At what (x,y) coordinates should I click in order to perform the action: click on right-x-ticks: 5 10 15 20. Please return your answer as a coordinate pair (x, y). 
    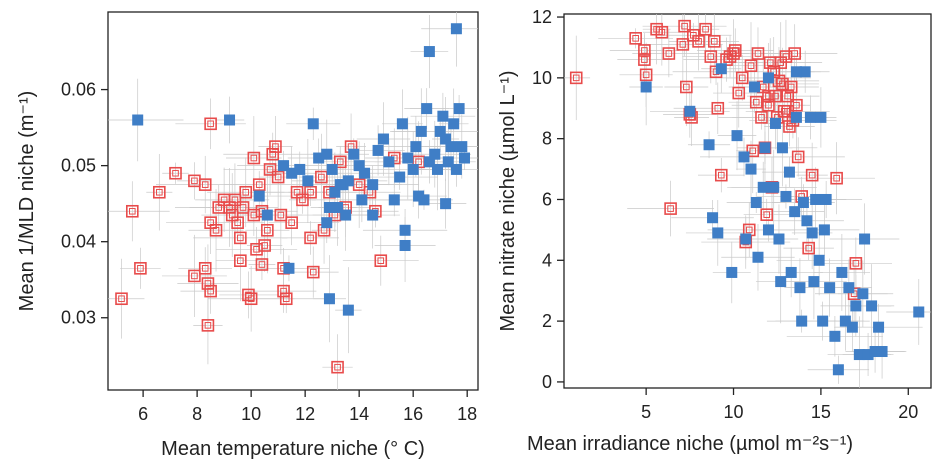
    Looking at the image, I should click on (779, 405).